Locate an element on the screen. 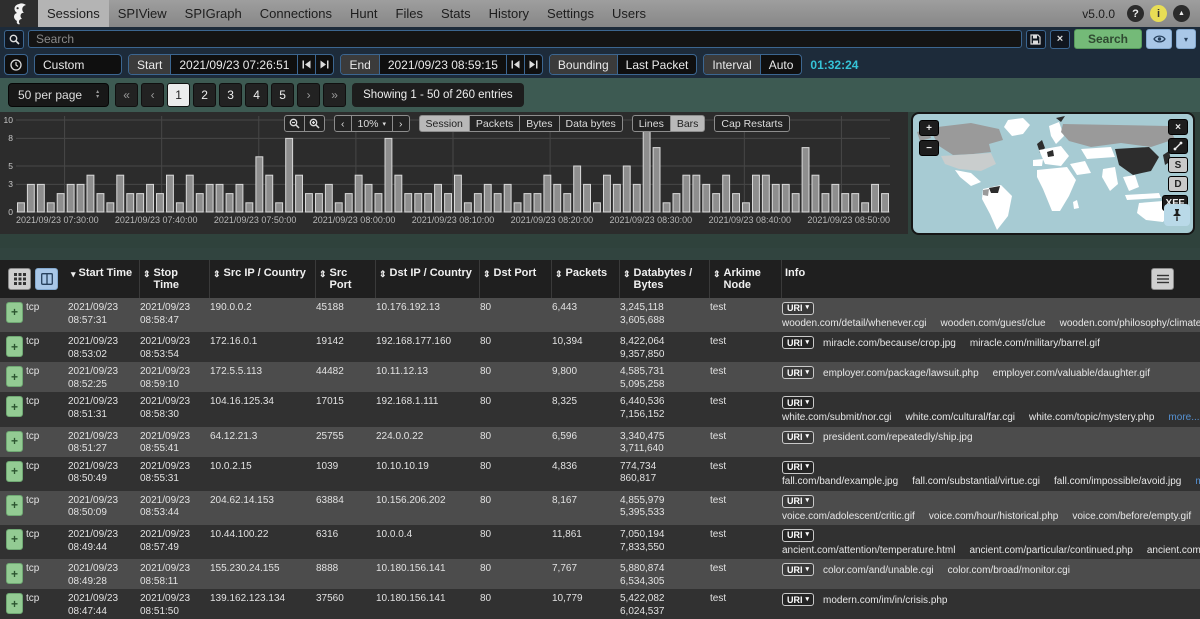 The width and height of the screenshot is (1200, 619). chart-zoom-level-select: 10% ▾ is located at coordinates (372, 123).